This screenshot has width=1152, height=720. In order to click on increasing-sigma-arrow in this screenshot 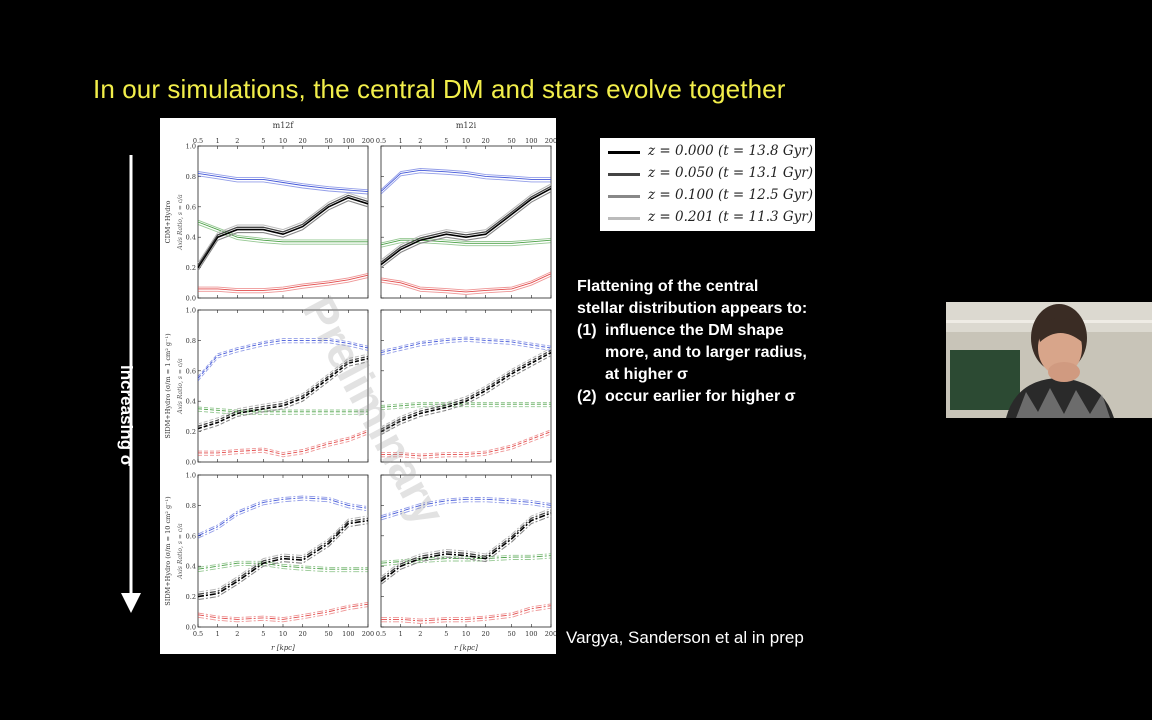, I will do `click(131, 384)`.